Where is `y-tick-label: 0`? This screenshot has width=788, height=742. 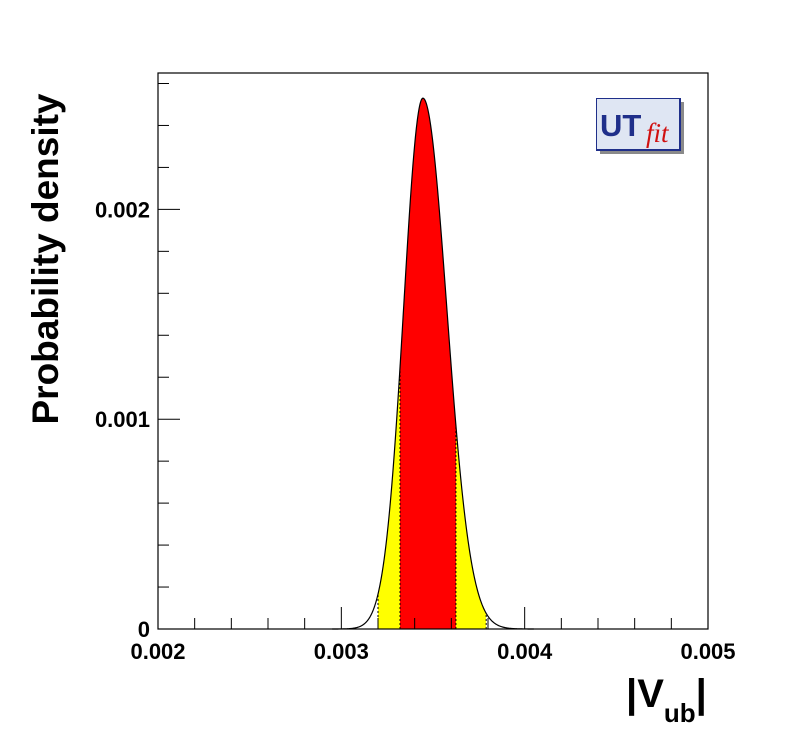
y-tick-label: 0 is located at coordinates (144, 629).